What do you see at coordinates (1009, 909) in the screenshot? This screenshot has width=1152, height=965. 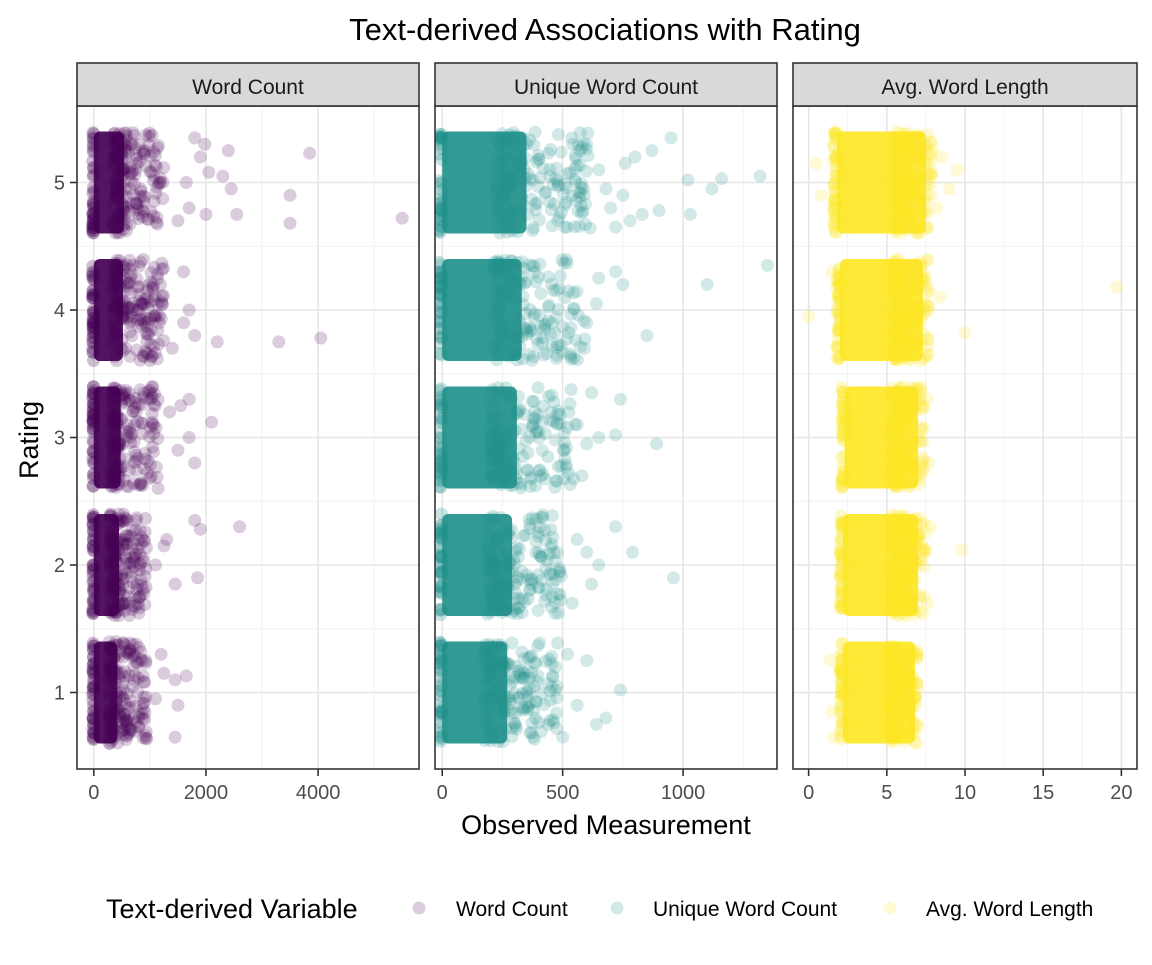 I see `legend-label: Avg. Word Length` at bounding box center [1009, 909].